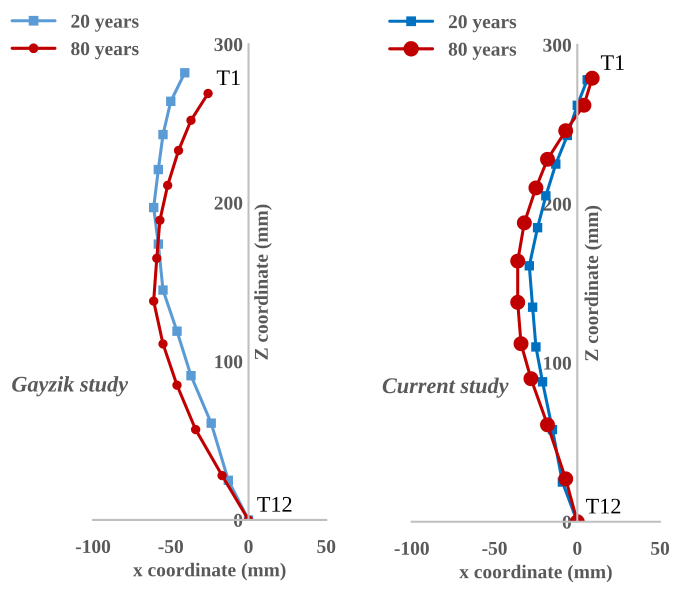 This screenshot has height=606, width=684. I want to click on annotation: Gayzik study, so click(70, 386).